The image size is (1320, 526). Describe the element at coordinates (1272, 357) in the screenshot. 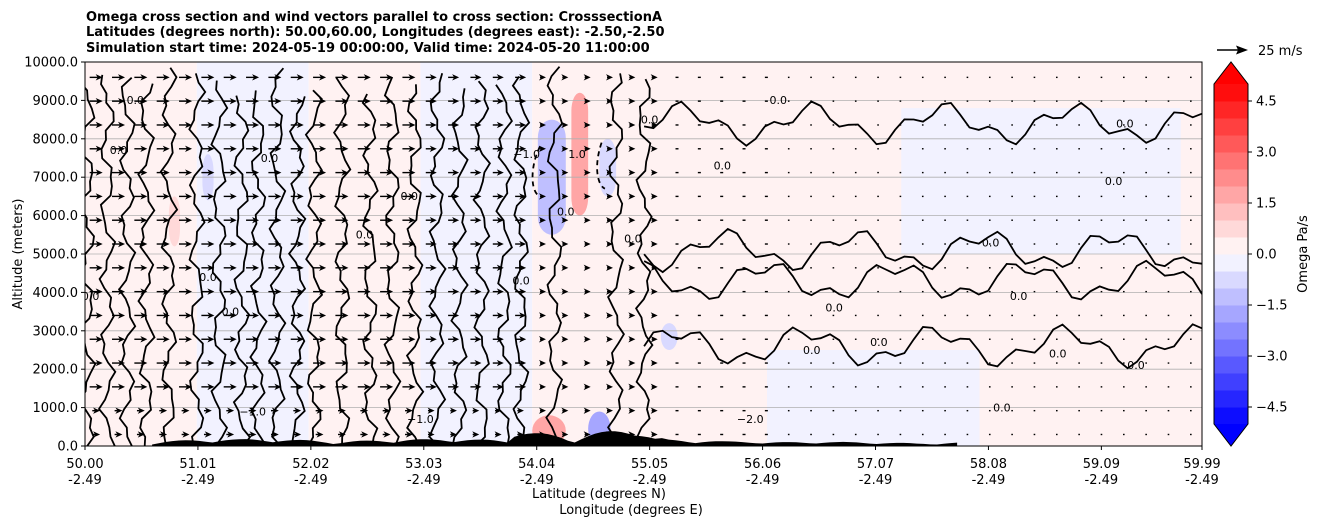

I see `colorbar-tick-label: −3.0` at that location.